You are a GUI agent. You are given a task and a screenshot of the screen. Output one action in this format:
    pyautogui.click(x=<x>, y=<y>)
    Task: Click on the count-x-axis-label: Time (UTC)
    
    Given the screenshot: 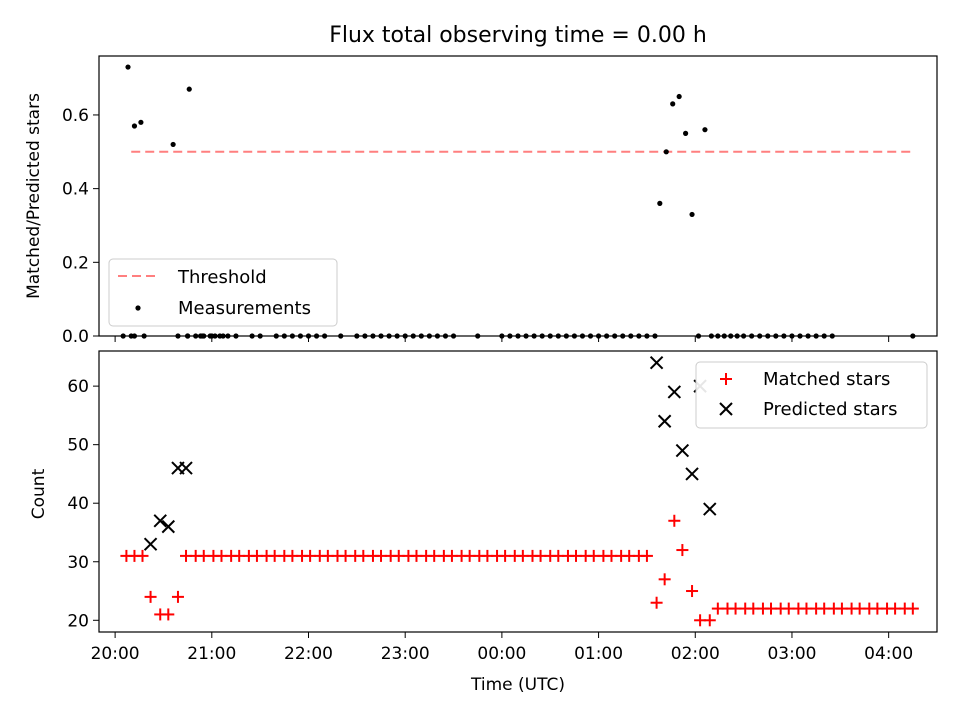 What is the action you would take?
    pyautogui.click(x=517, y=685)
    